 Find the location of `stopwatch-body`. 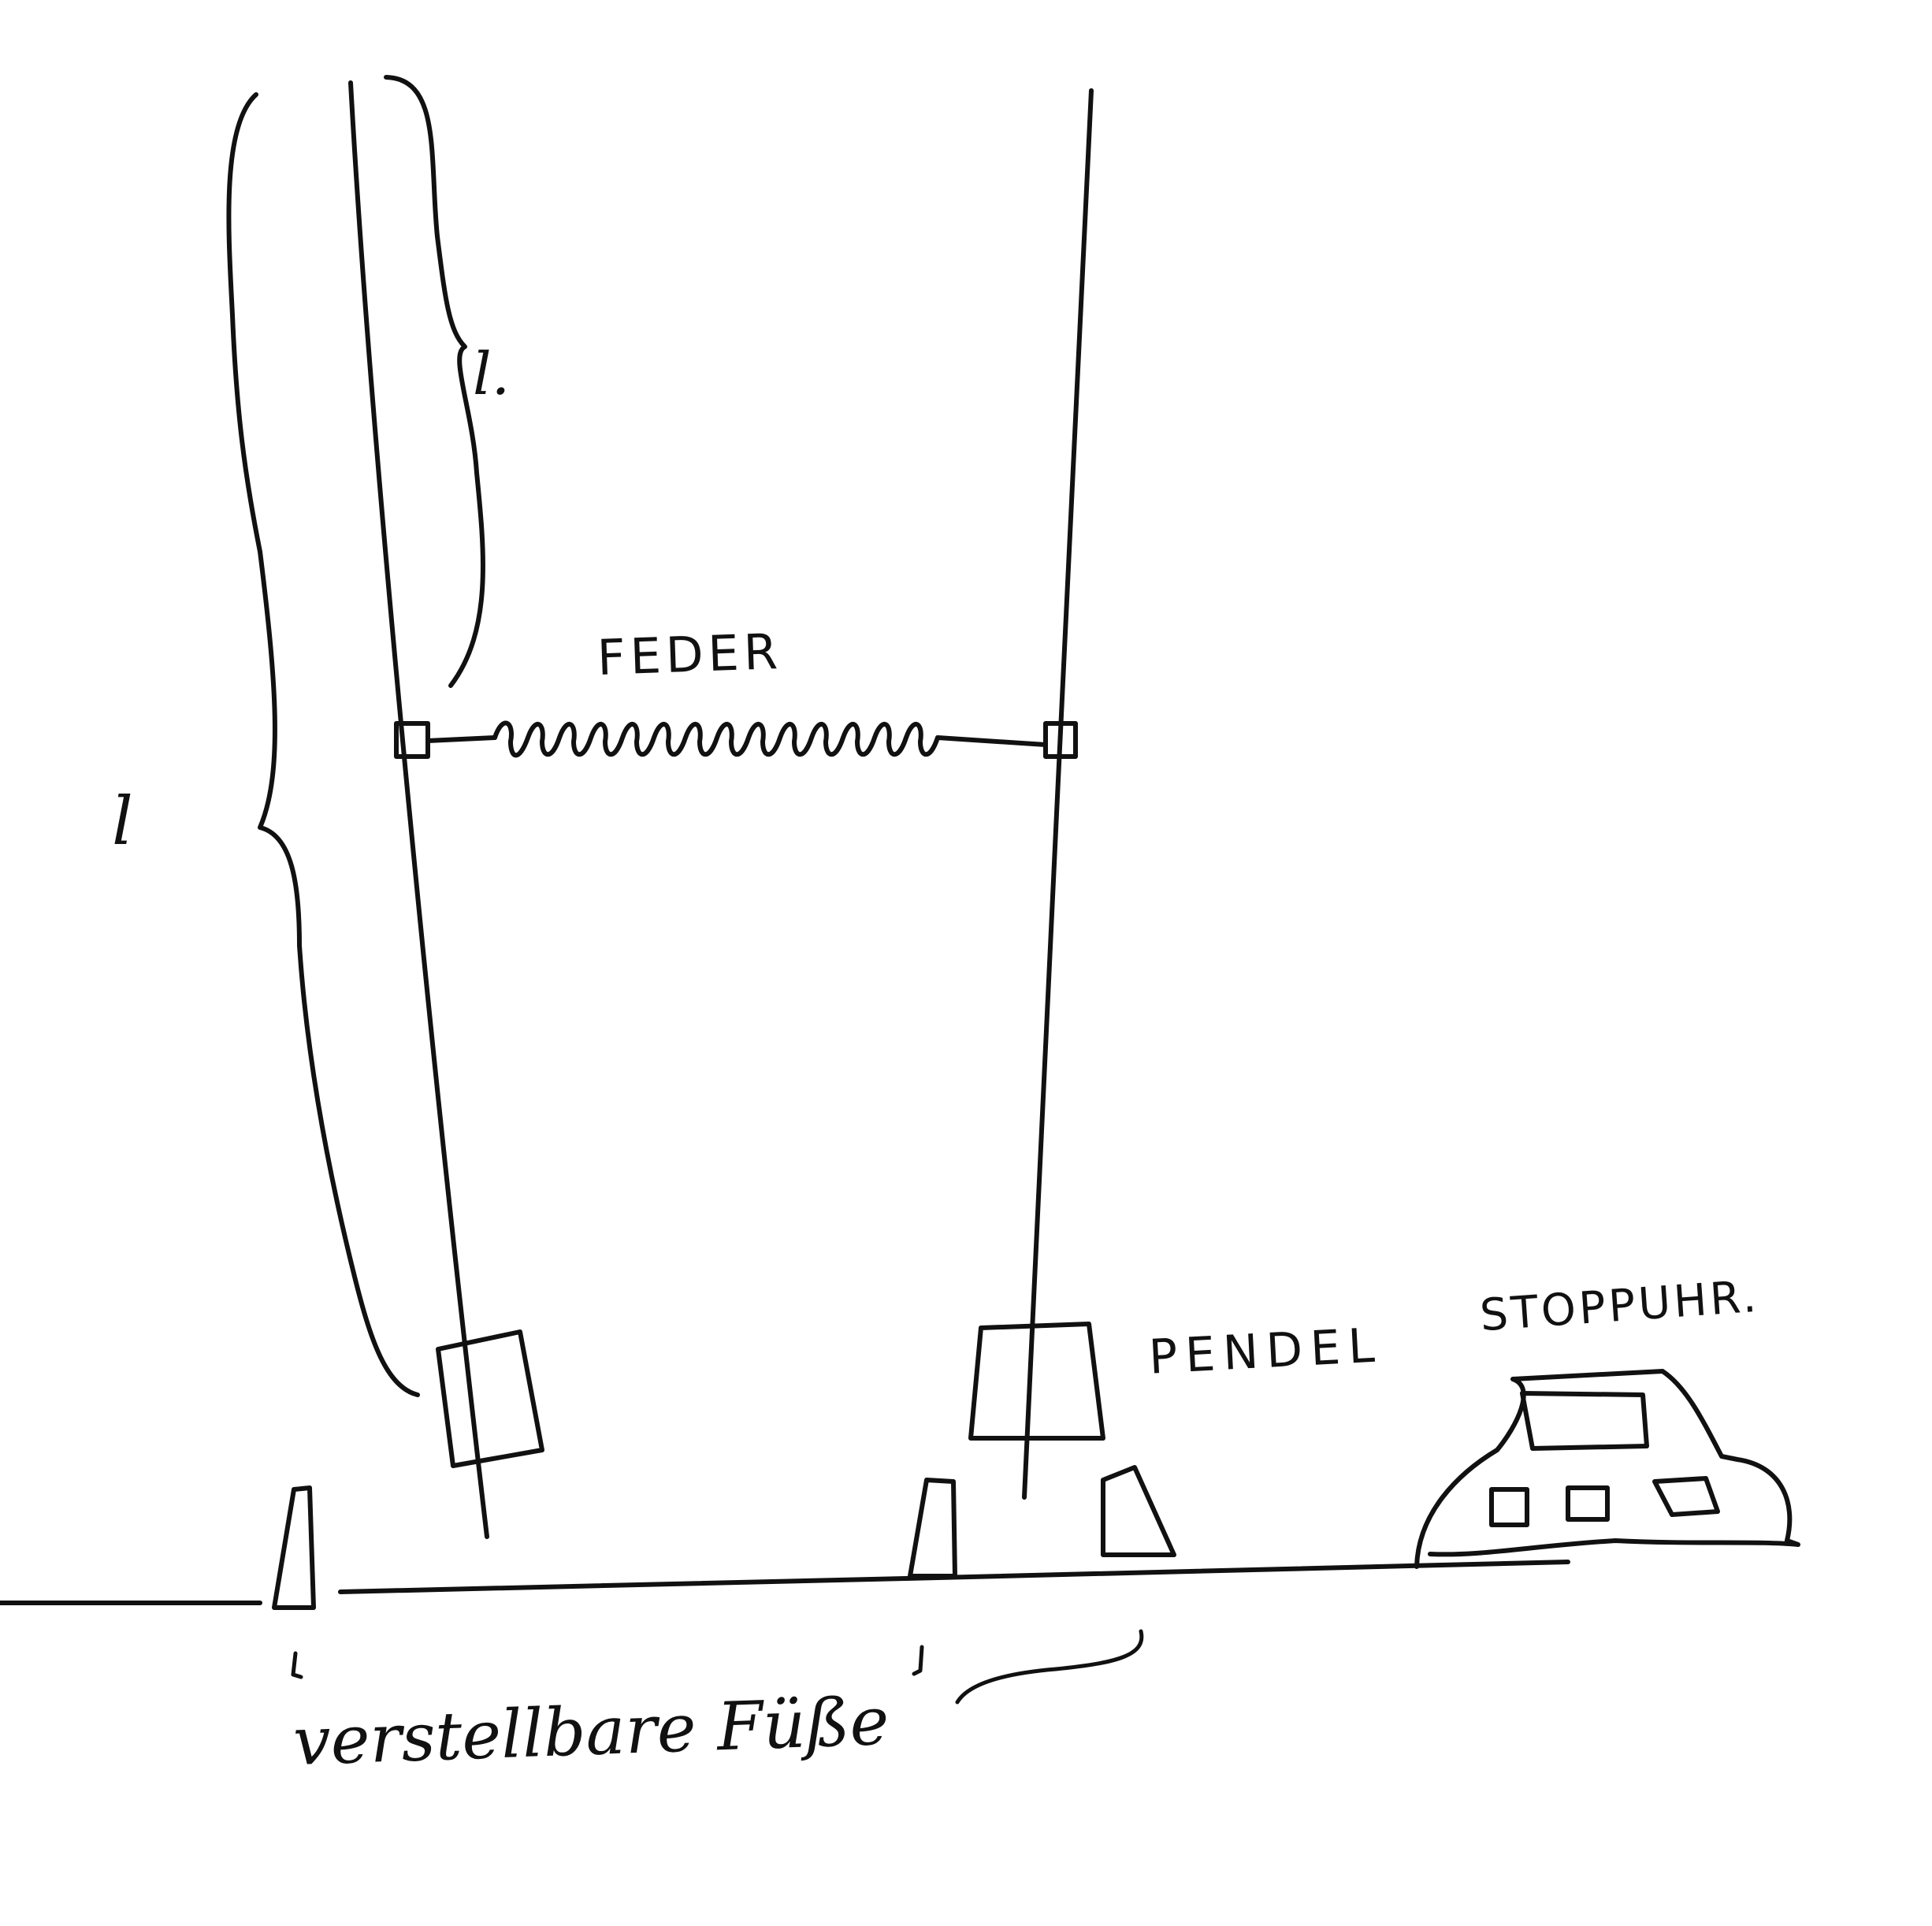

stopwatch-body is located at coordinates (1607, 1469).